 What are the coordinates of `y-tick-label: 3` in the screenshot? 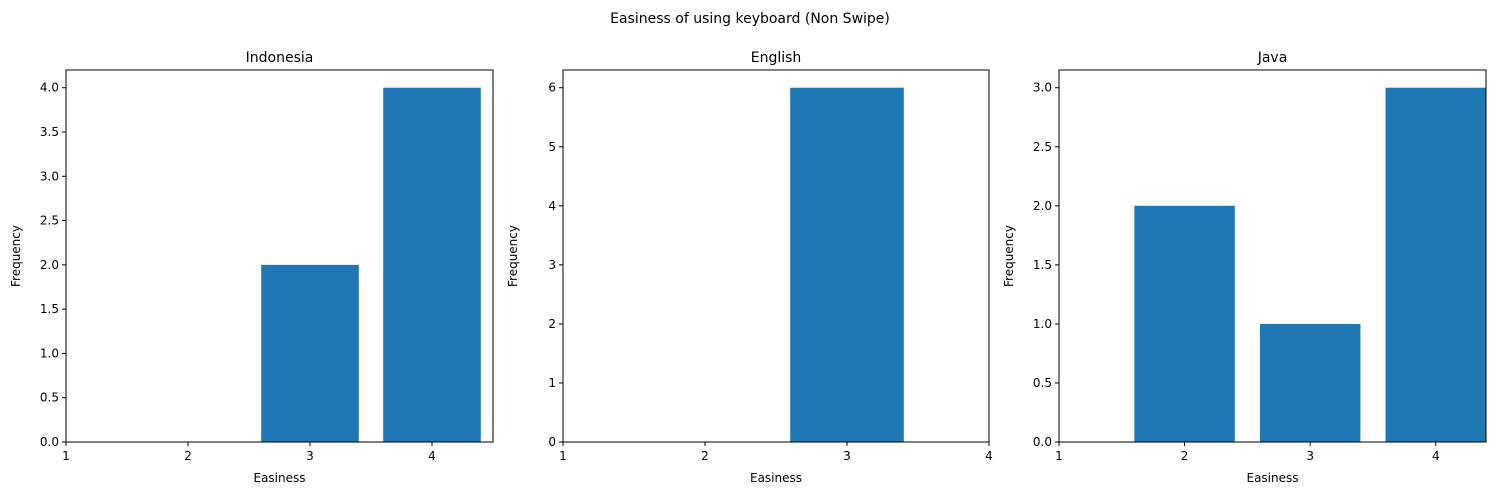 It's located at (552, 265).